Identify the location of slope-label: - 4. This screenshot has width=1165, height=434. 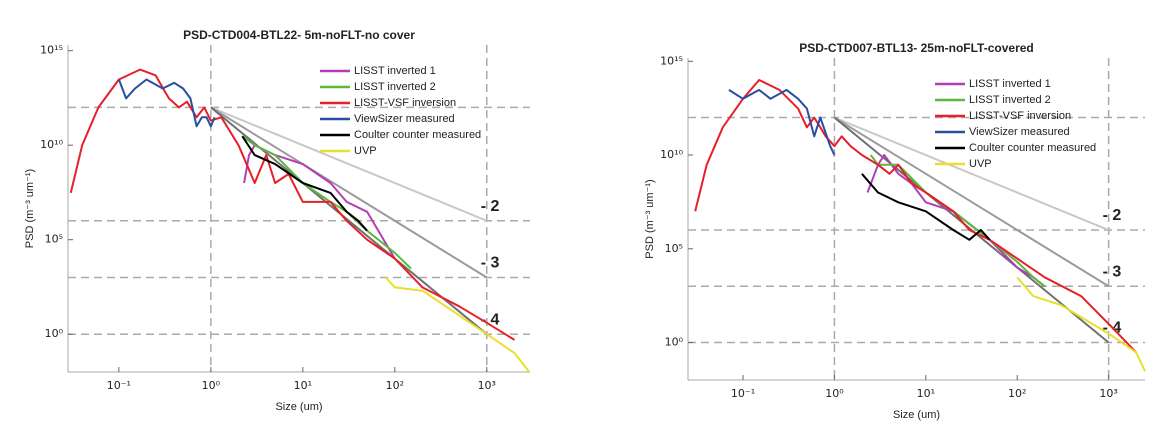
(490, 319).